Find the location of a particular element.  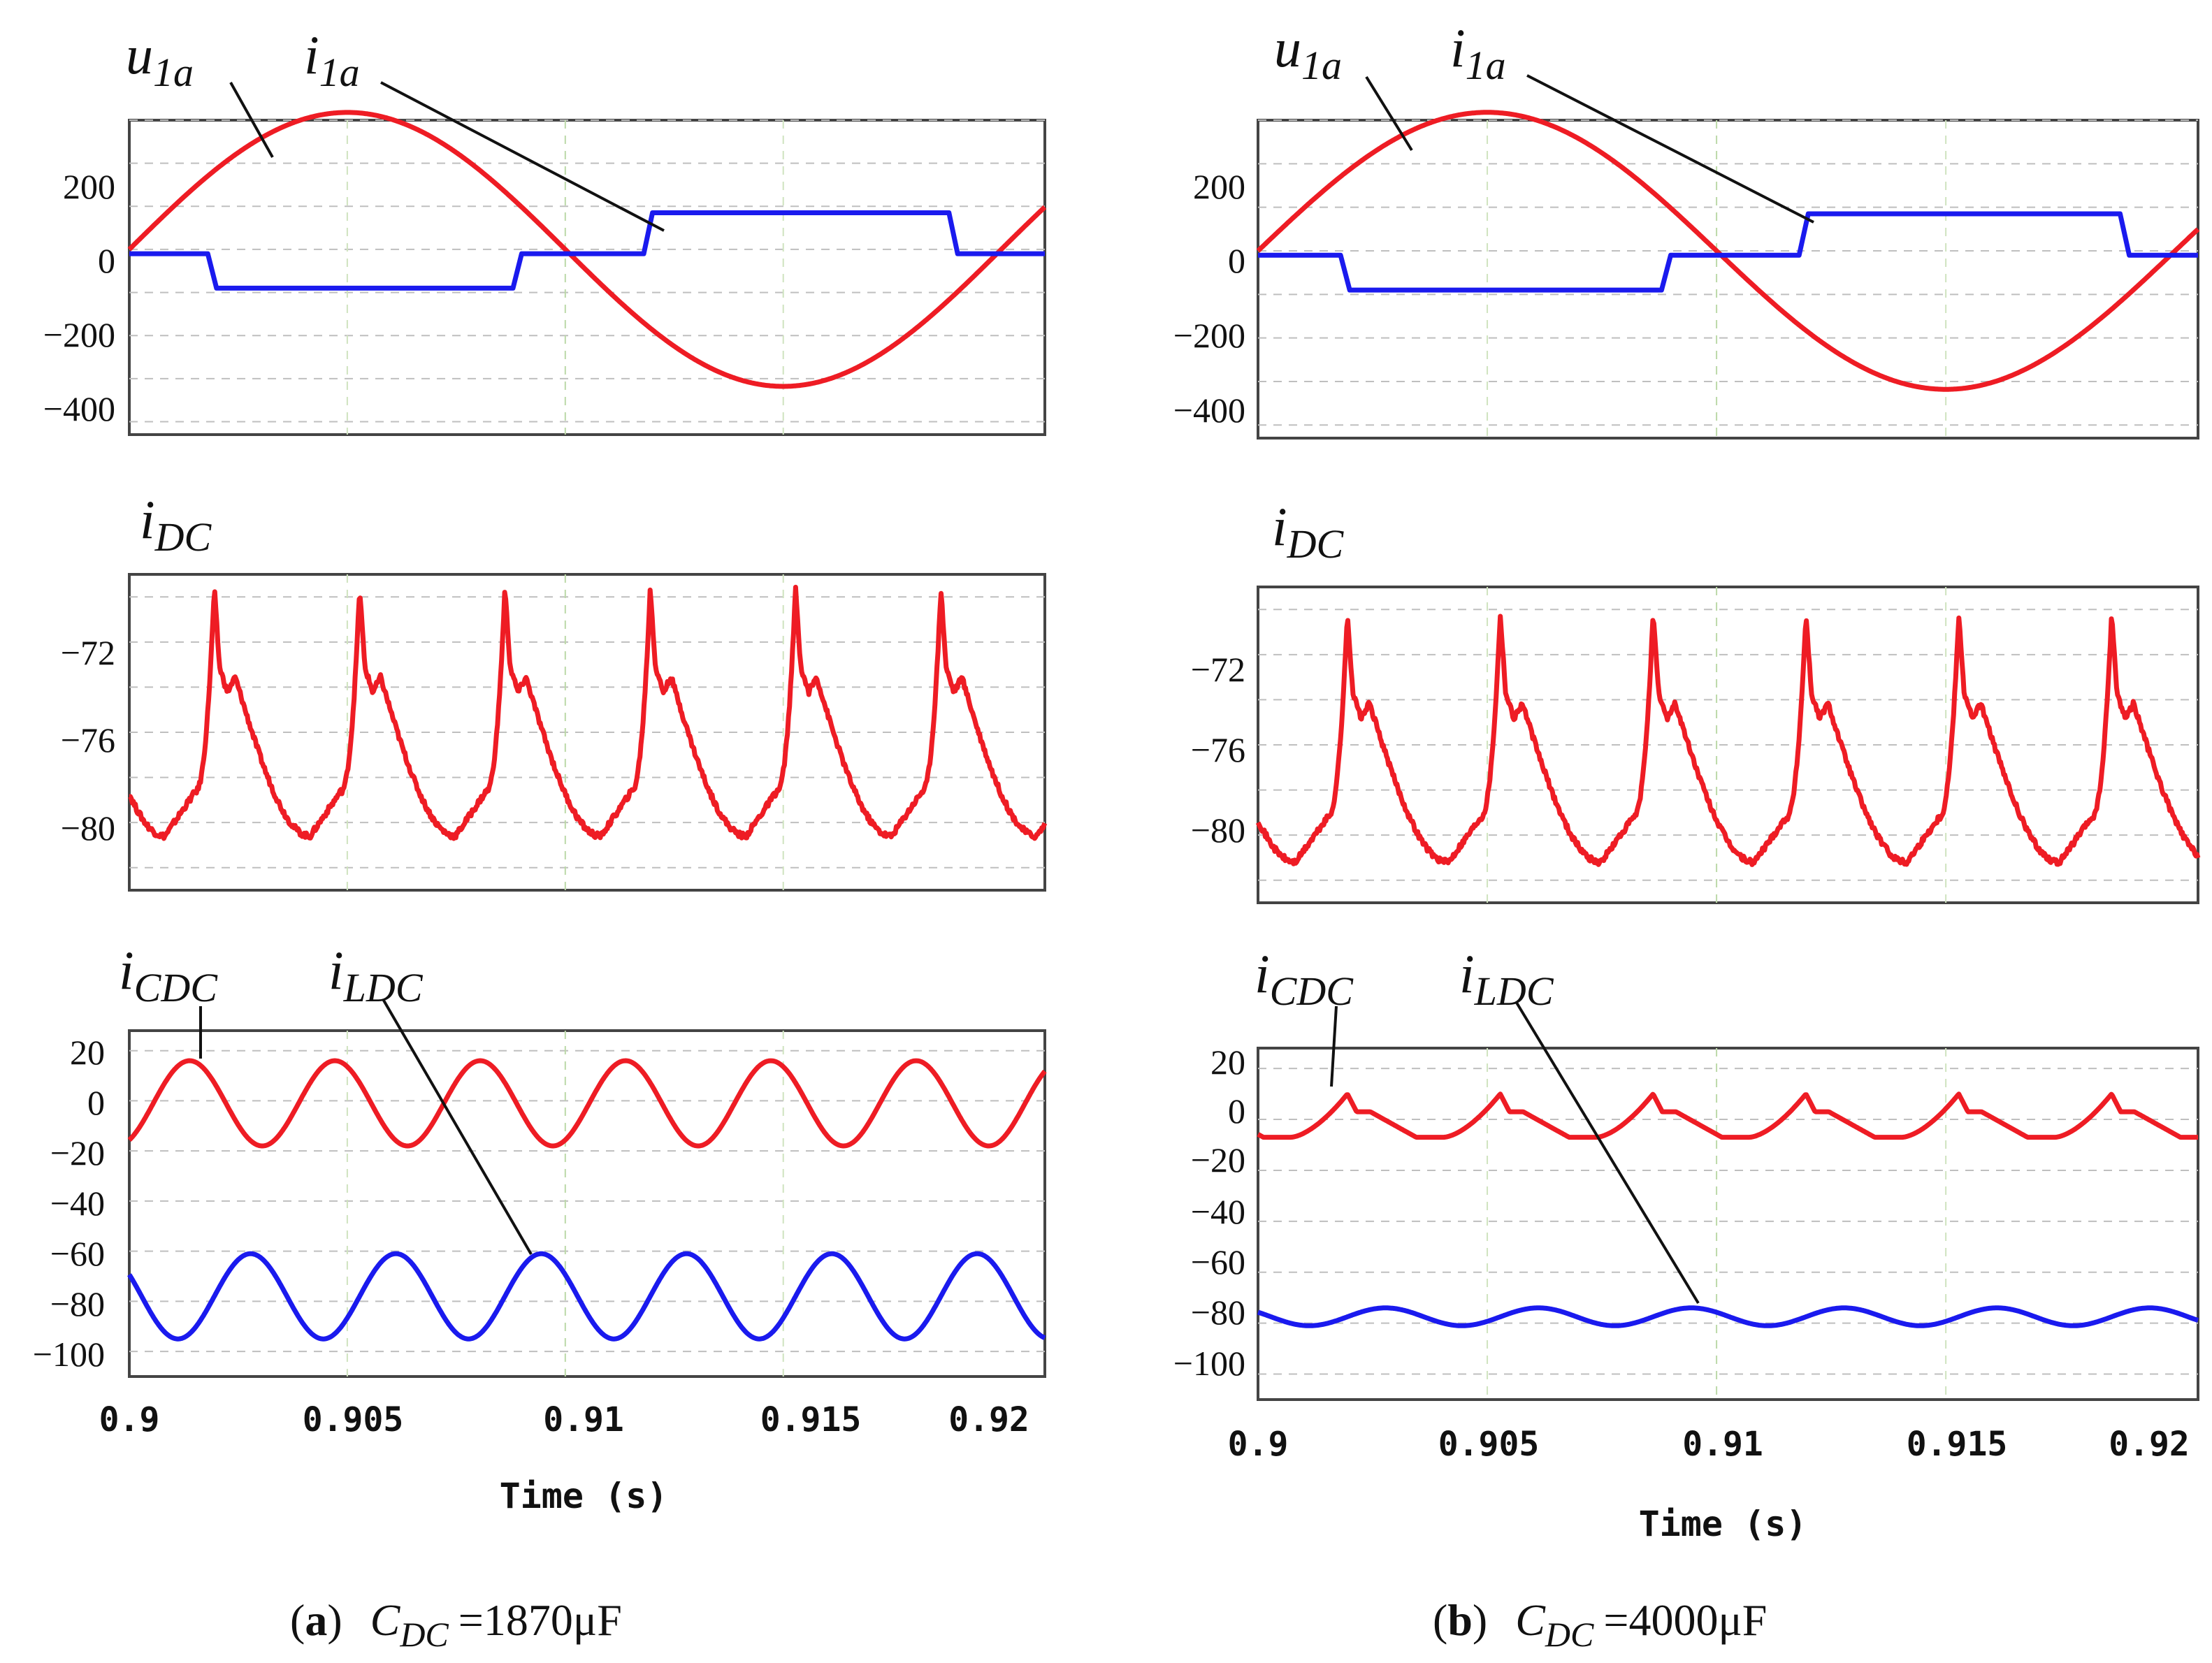

caption-b: (b) CDC =4000μF is located at coordinates (1600, 1624).